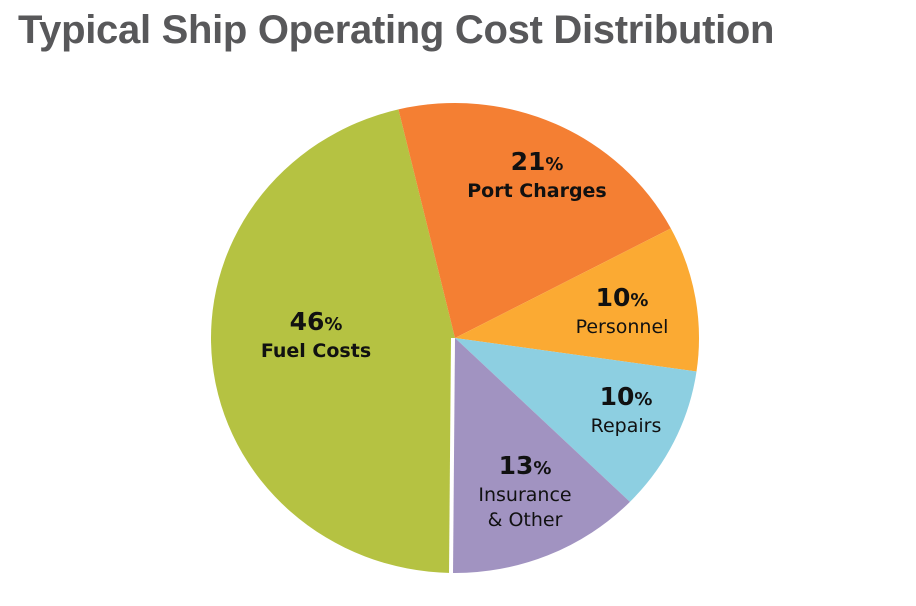 The image size is (916, 606). I want to click on data-label-name-personnel: Personnel, so click(622, 327).